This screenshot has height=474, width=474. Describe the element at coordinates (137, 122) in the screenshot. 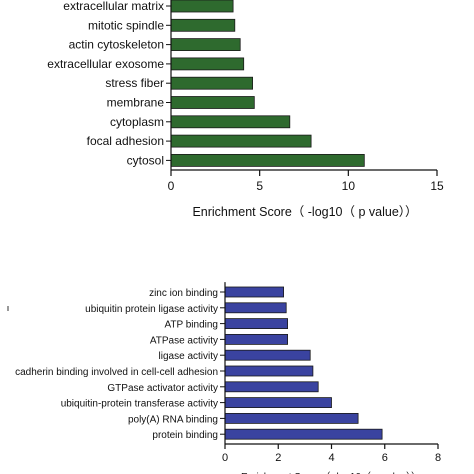

I see `category-label: cytoplasm` at that location.